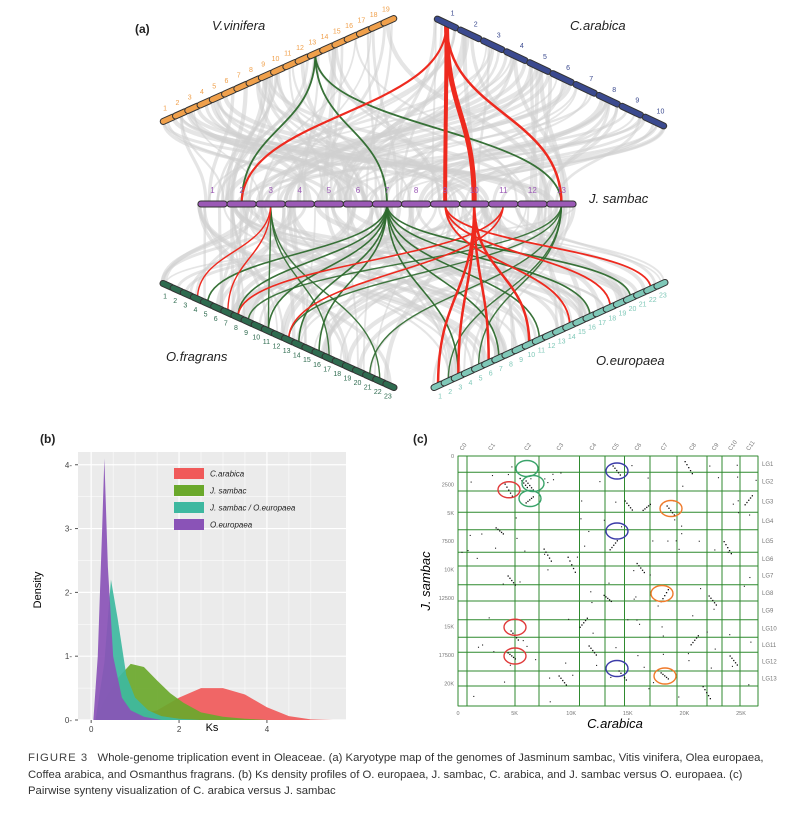  What do you see at coordinates (68, 529) in the screenshot?
I see `y-tick-label: 3-` at bounding box center [68, 529].